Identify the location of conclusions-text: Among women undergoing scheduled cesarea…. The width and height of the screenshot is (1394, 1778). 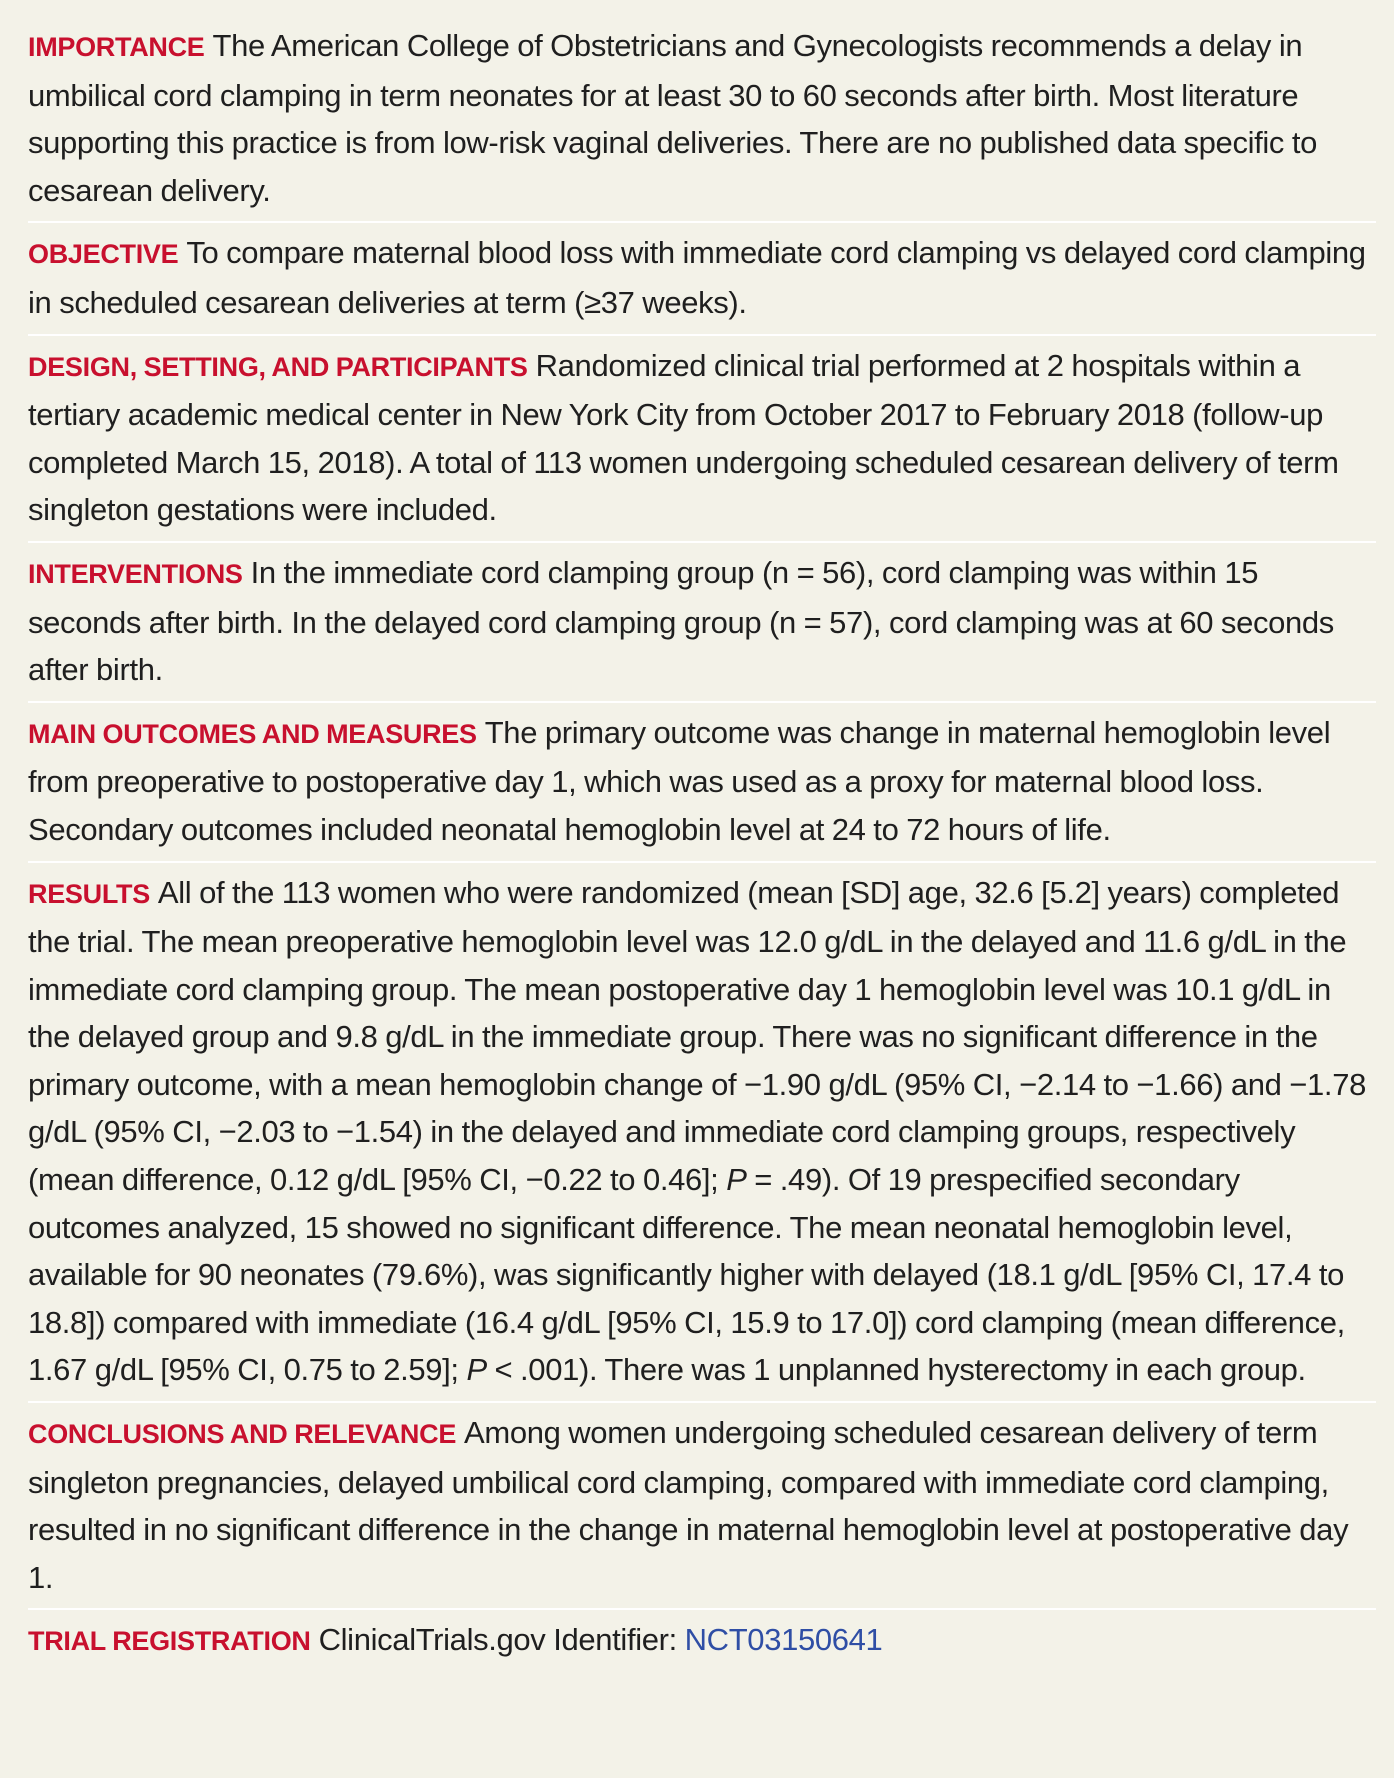
(688, 1505).